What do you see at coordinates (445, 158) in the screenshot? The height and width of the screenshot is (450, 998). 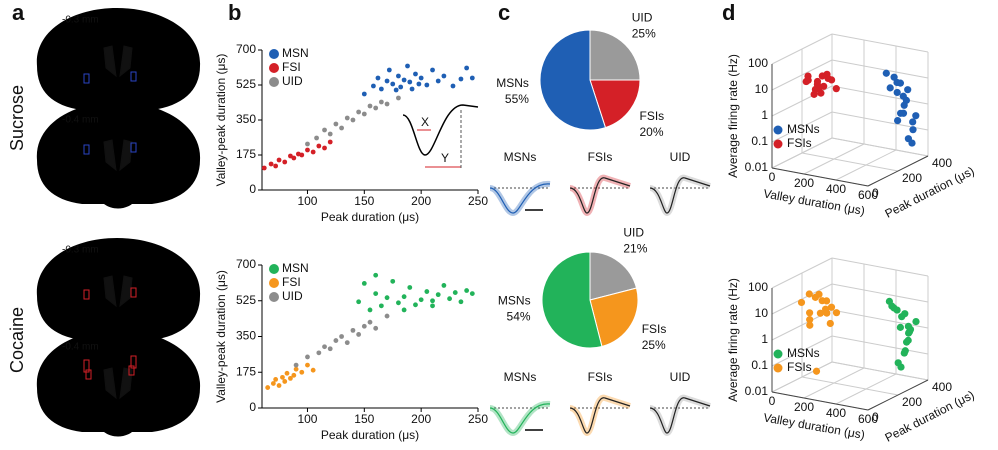 I see `inset-label: Y` at bounding box center [445, 158].